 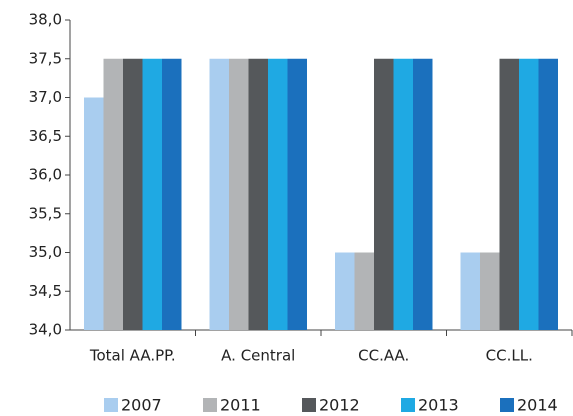 I want to click on y-tick-label: 34,5, so click(x=45, y=291).